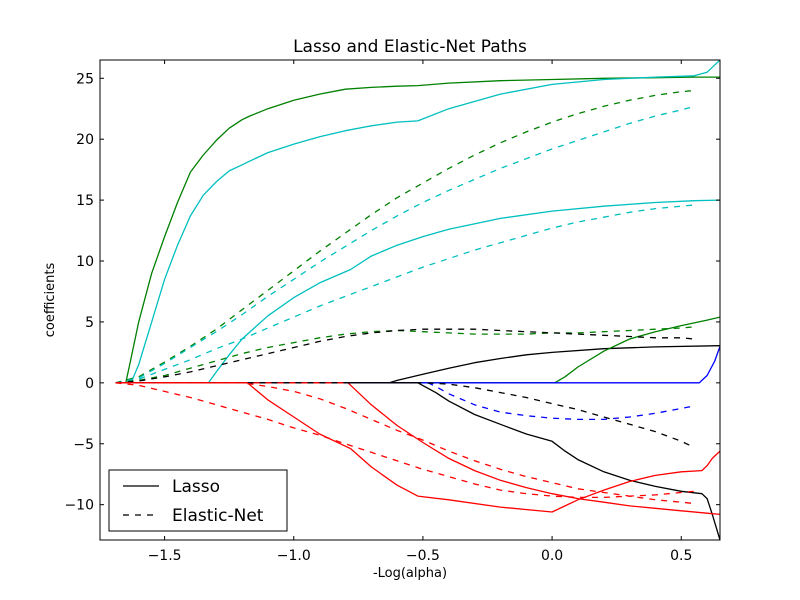 This screenshot has width=800, height=600. What do you see at coordinates (165, 556) in the screenshot?
I see `x-tick-label: −1.5` at bounding box center [165, 556].